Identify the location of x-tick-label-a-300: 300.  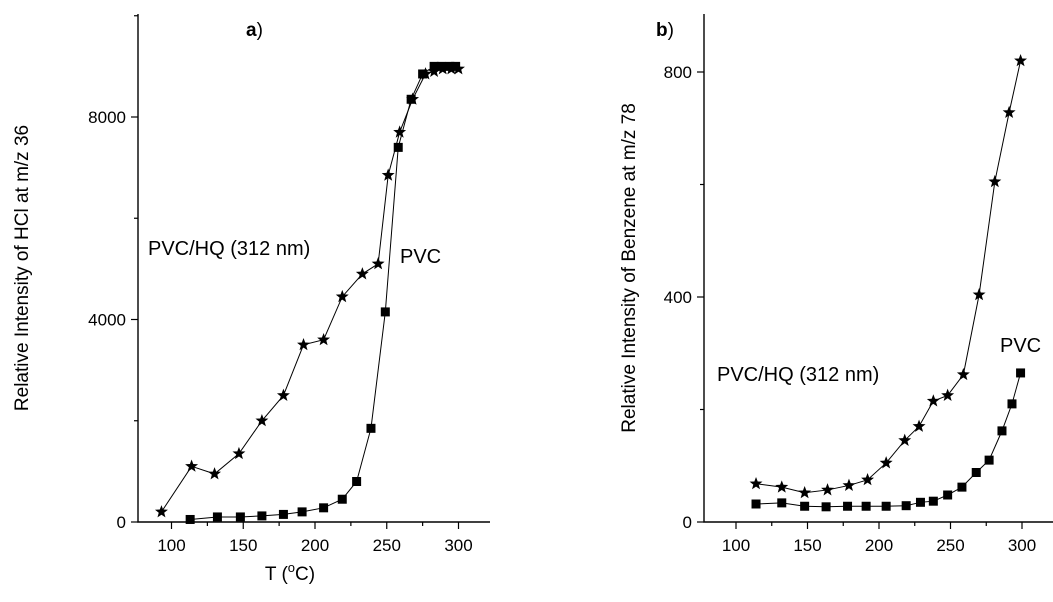
(458, 545).